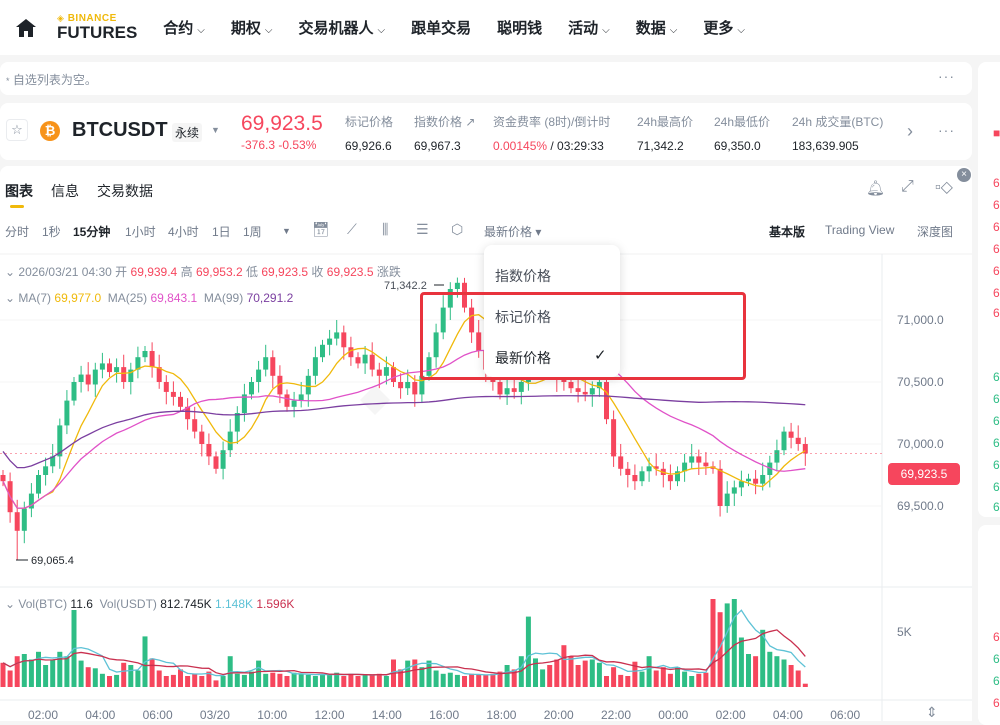 The width and height of the screenshot is (1000, 725). I want to click on interval-option: 4小时, so click(183, 232).